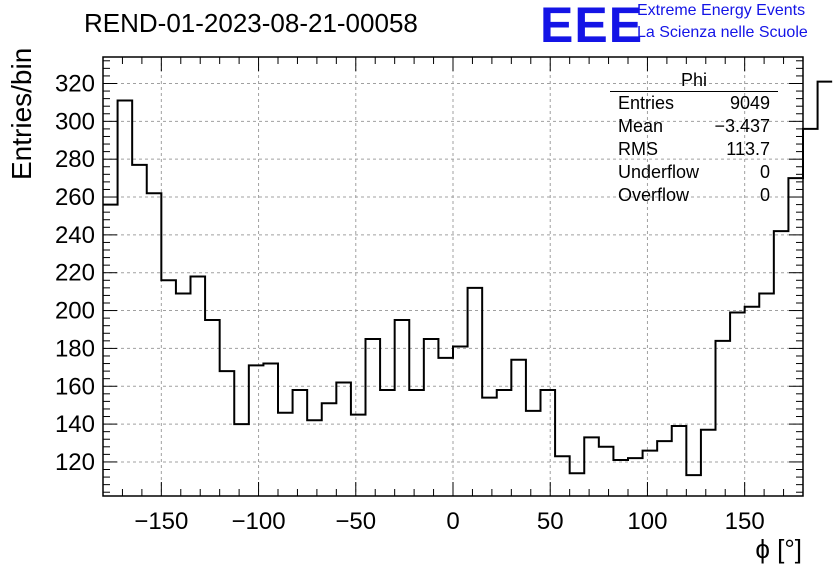 This screenshot has width=836, height=572. I want to click on stats-label: RMS, so click(638, 149).